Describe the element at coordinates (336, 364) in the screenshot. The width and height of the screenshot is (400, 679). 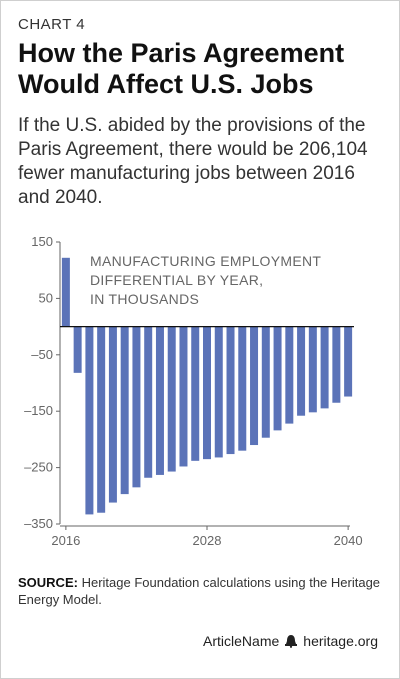
I see `bar-2039` at that location.